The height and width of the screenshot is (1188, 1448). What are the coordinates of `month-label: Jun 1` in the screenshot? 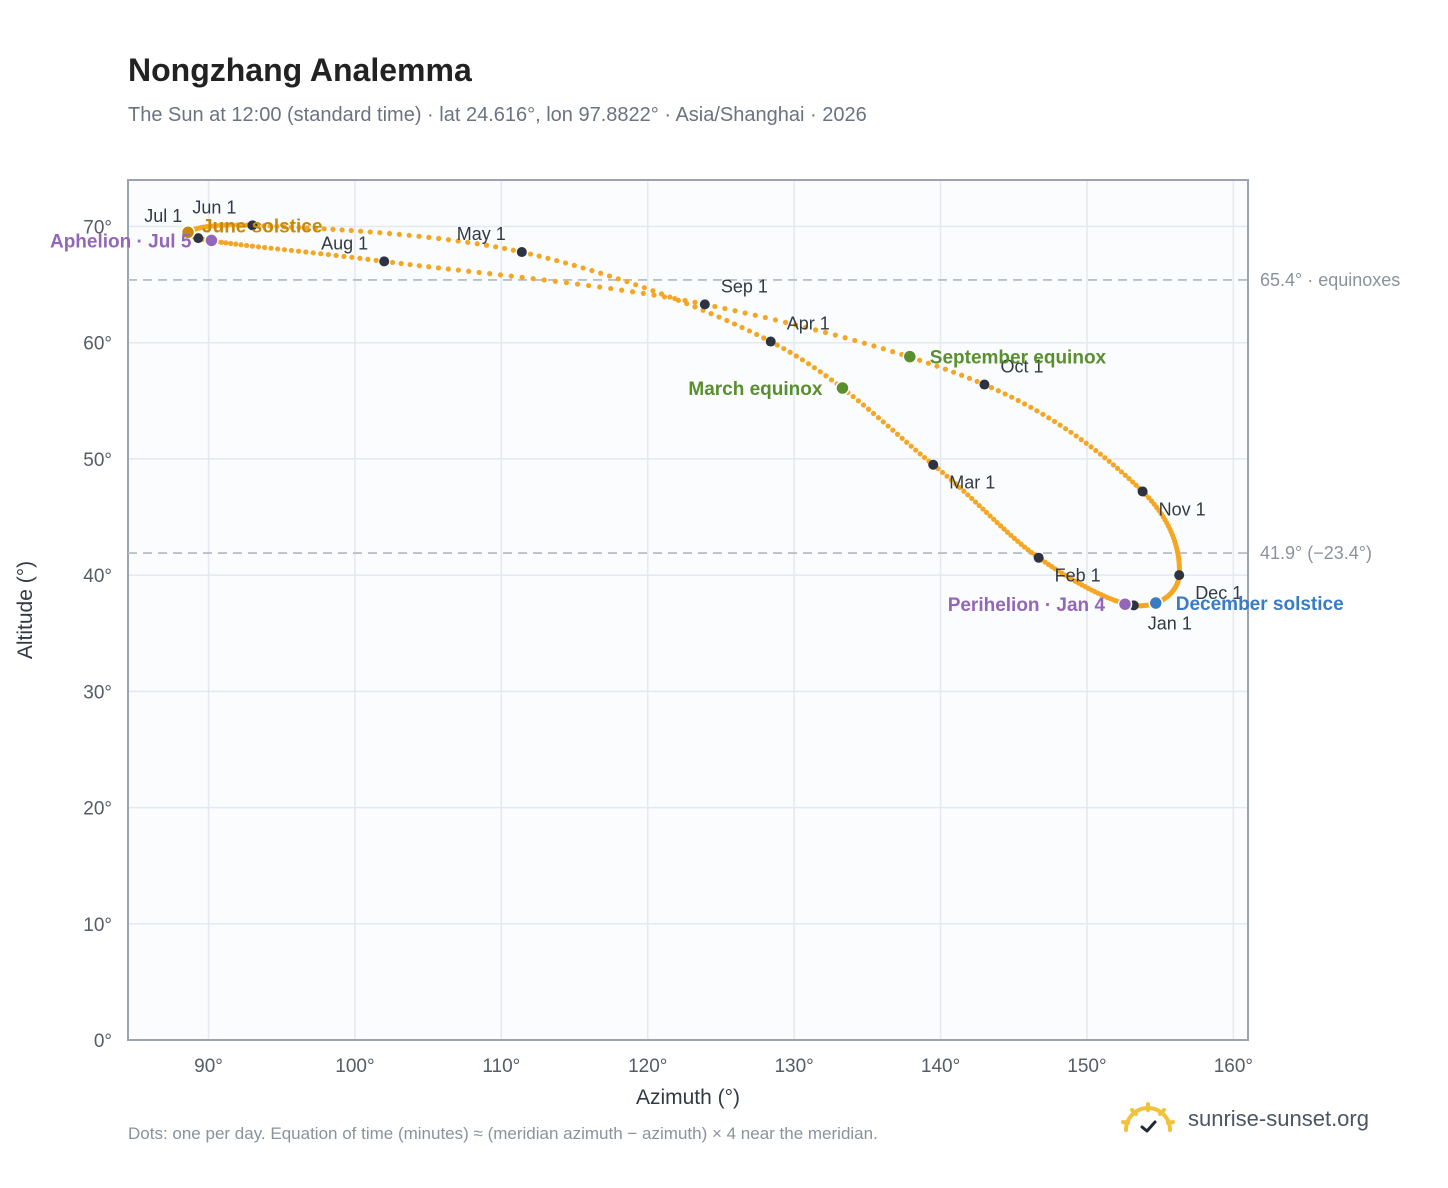 It's located at (214, 207).